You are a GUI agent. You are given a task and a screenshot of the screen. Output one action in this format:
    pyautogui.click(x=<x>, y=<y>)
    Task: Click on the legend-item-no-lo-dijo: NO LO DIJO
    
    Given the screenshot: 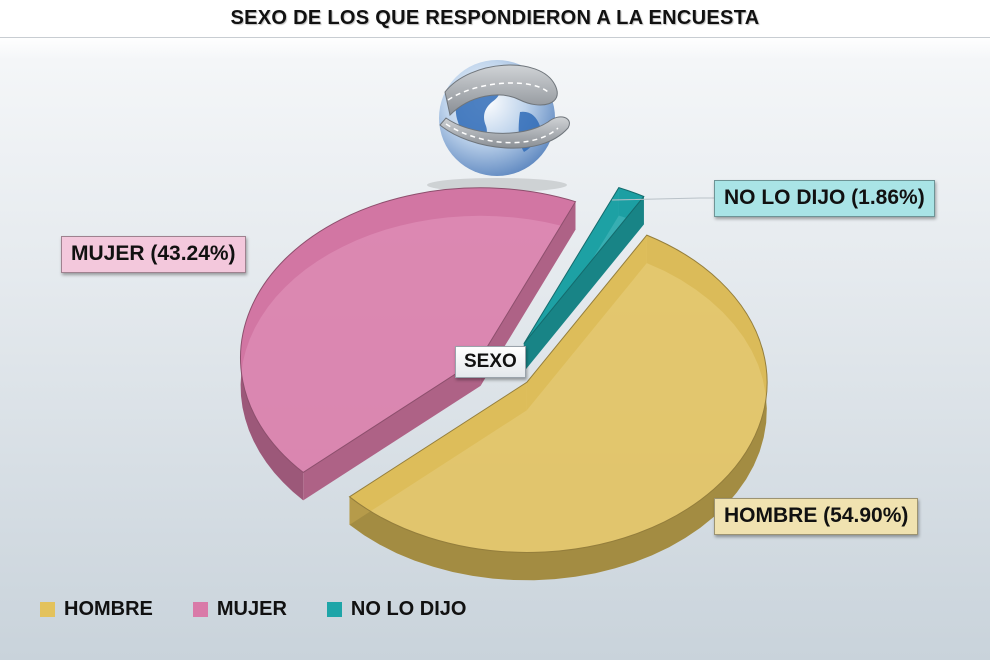 What is the action you would take?
    pyautogui.click(x=396, y=609)
    